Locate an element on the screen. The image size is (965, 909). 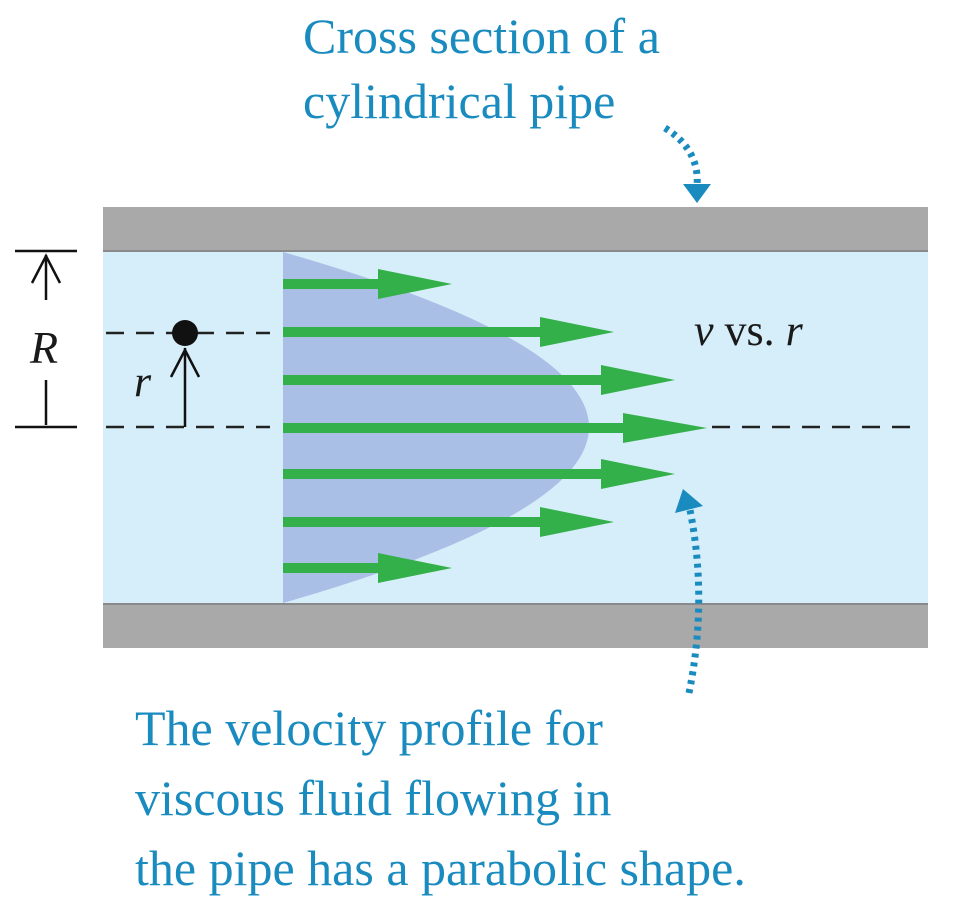
v-vs-r-label: v vs. r is located at coordinates (749, 330).